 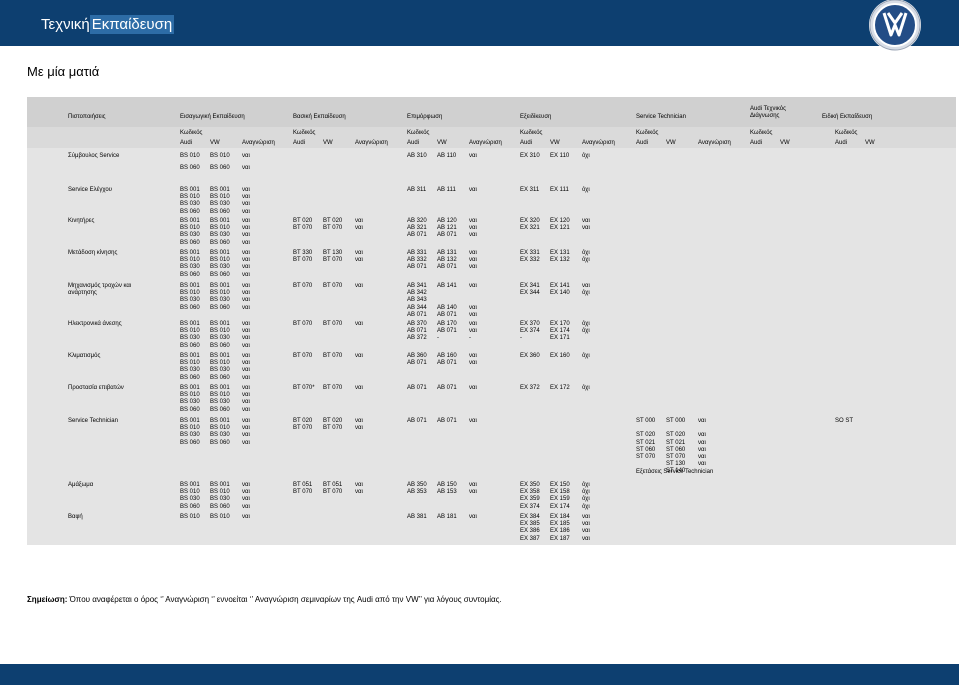 I want to click on vw-logo-icon, so click(x=895, y=25).